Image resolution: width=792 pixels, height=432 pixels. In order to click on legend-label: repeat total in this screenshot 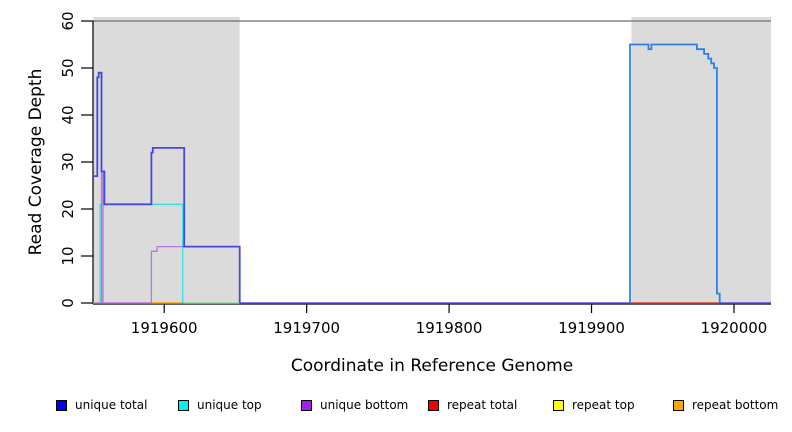, I will do `click(482, 405)`.